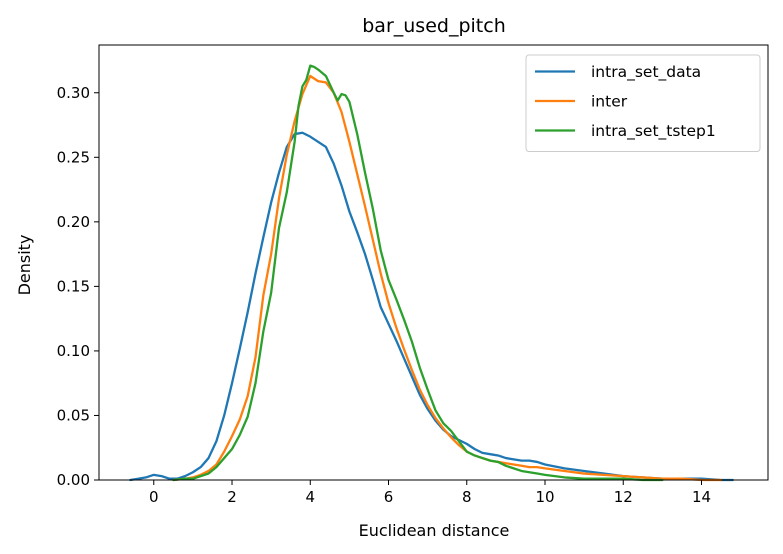 The width and height of the screenshot is (783, 554). I want to click on x-tick-label: 10, so click(544, 497).